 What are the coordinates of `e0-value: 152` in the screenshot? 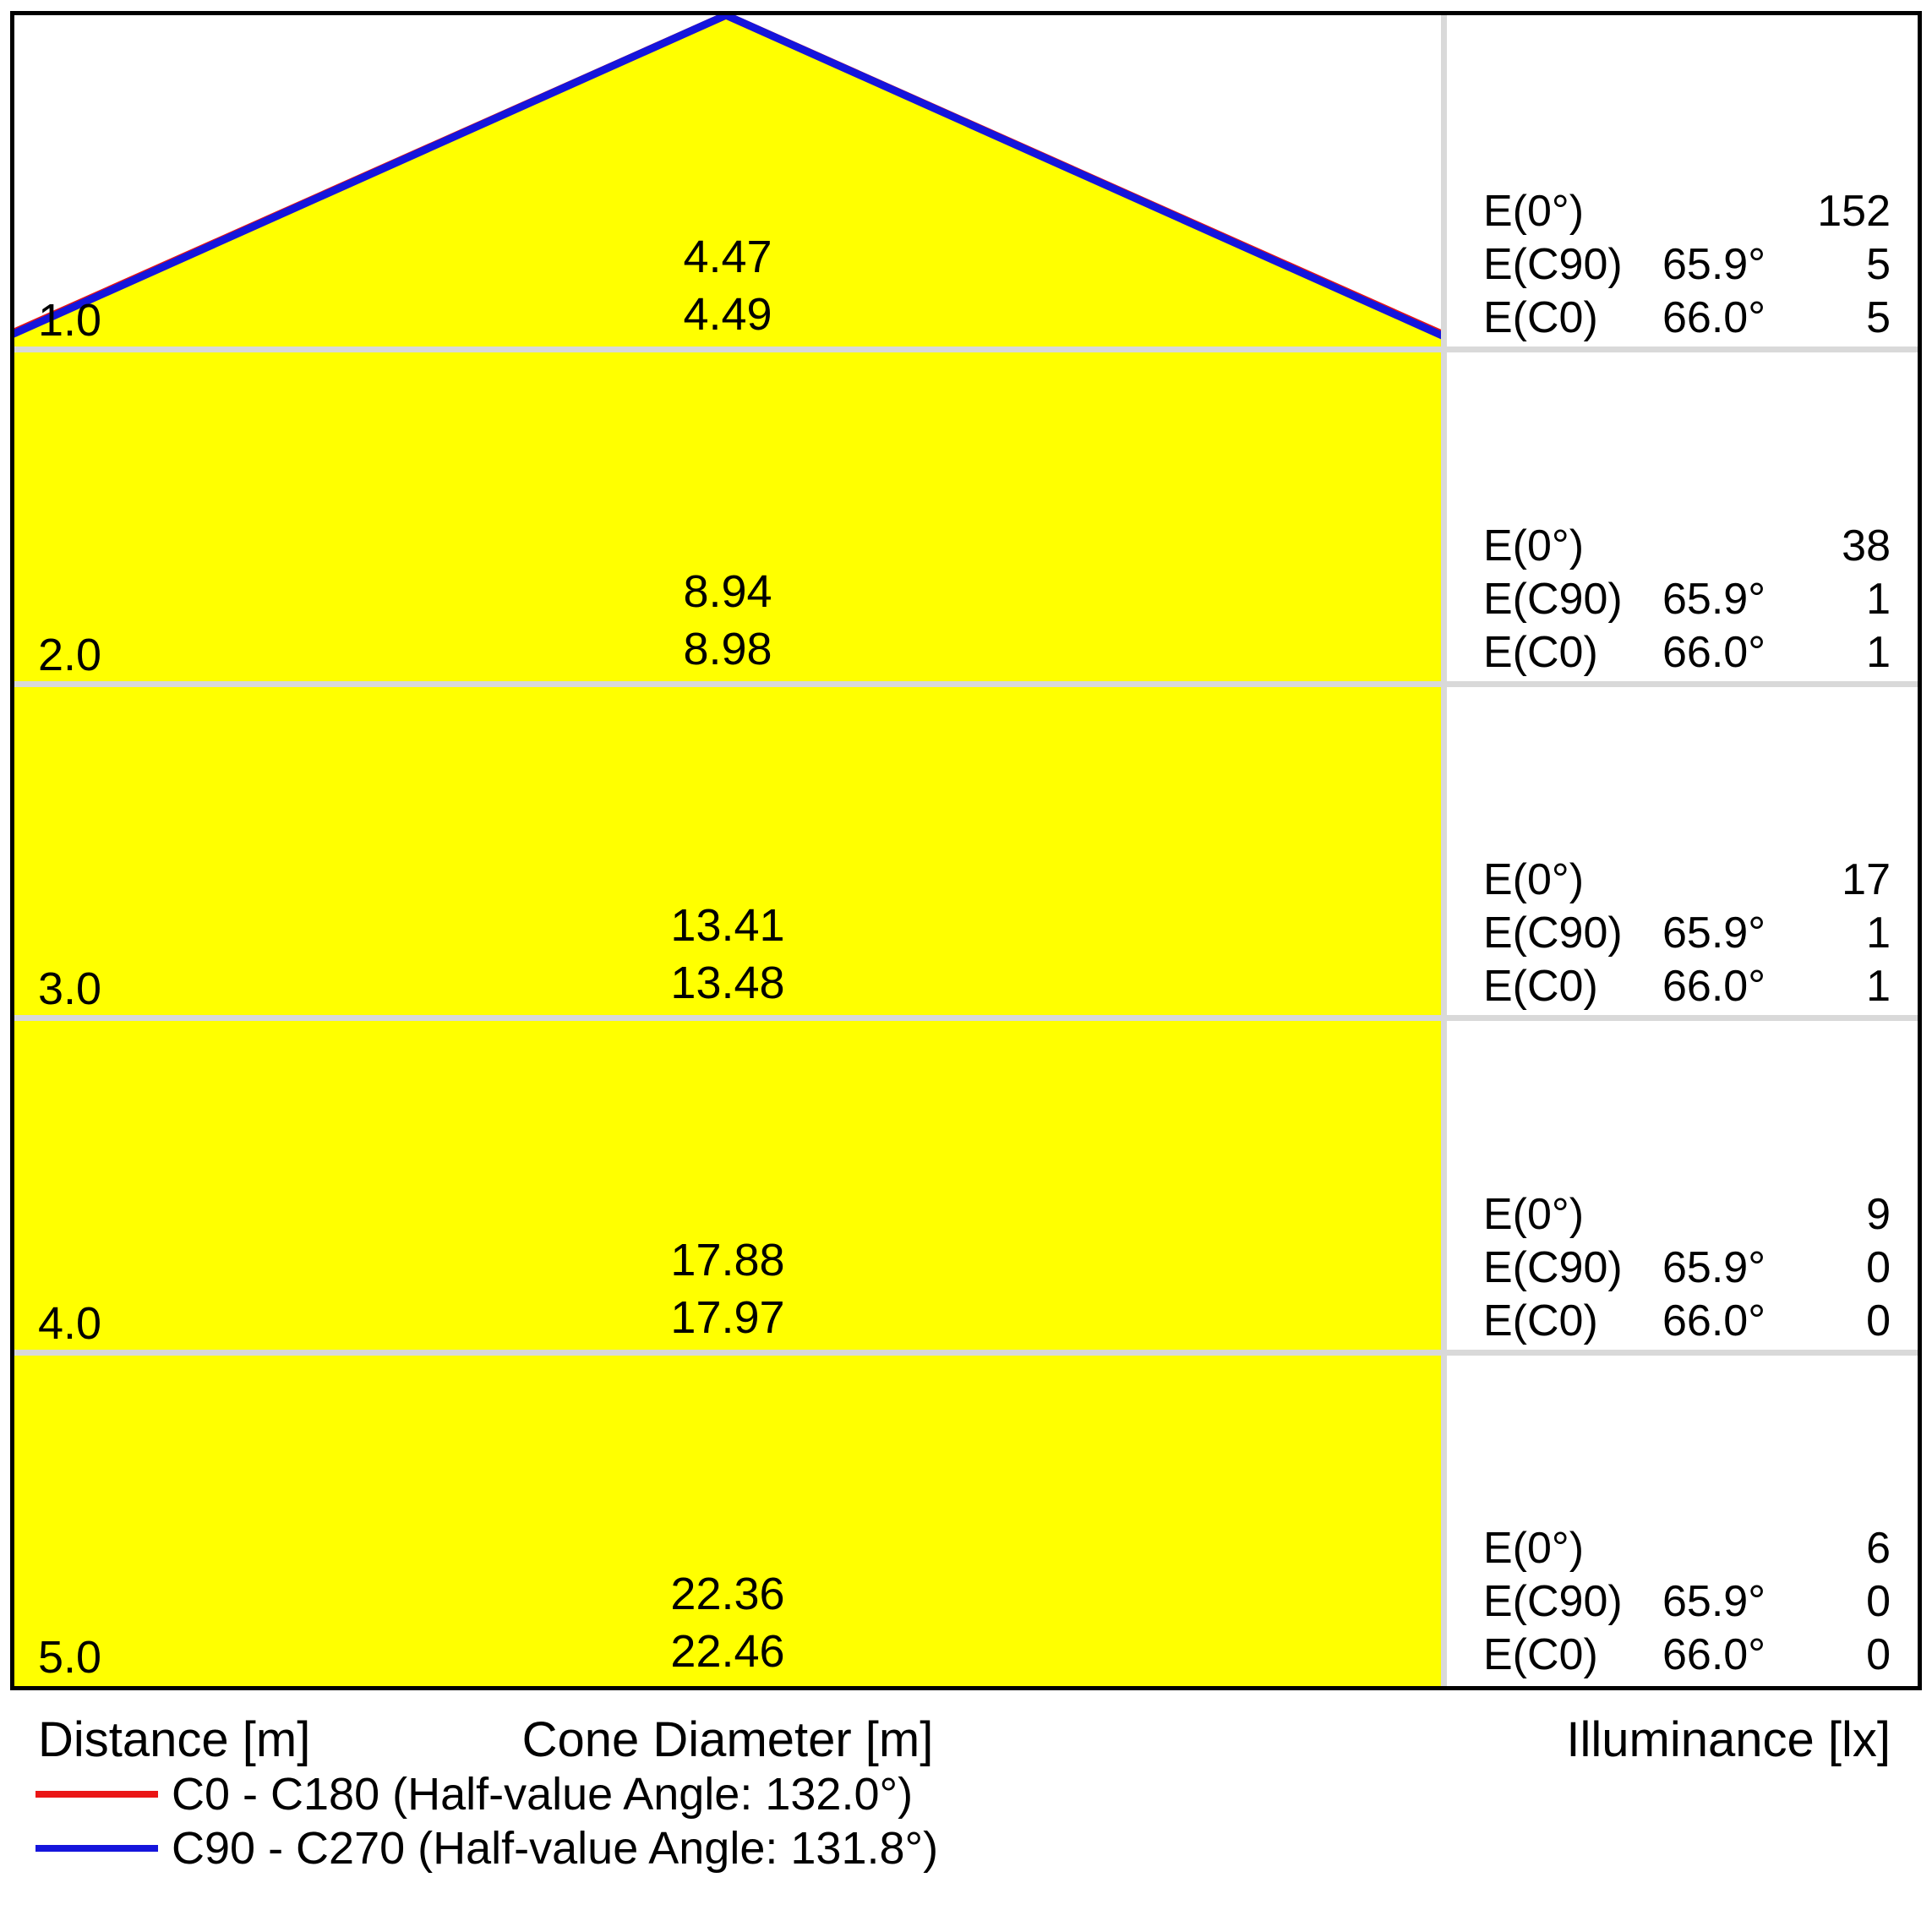 It's located at (1854, 211).